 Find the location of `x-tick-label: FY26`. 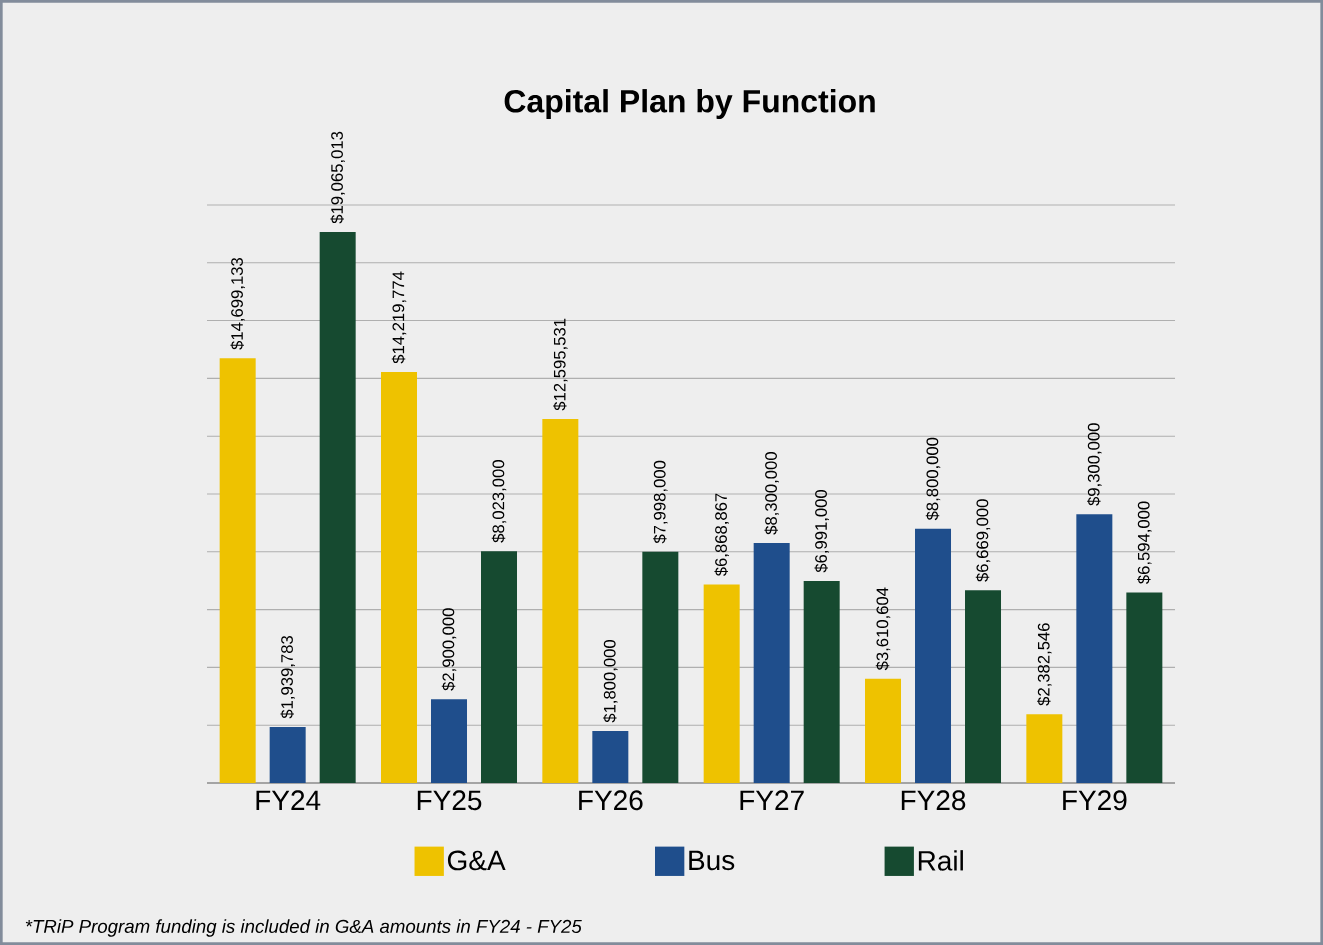

x-tick-label: FY26 is located at coordinates (611, 800).